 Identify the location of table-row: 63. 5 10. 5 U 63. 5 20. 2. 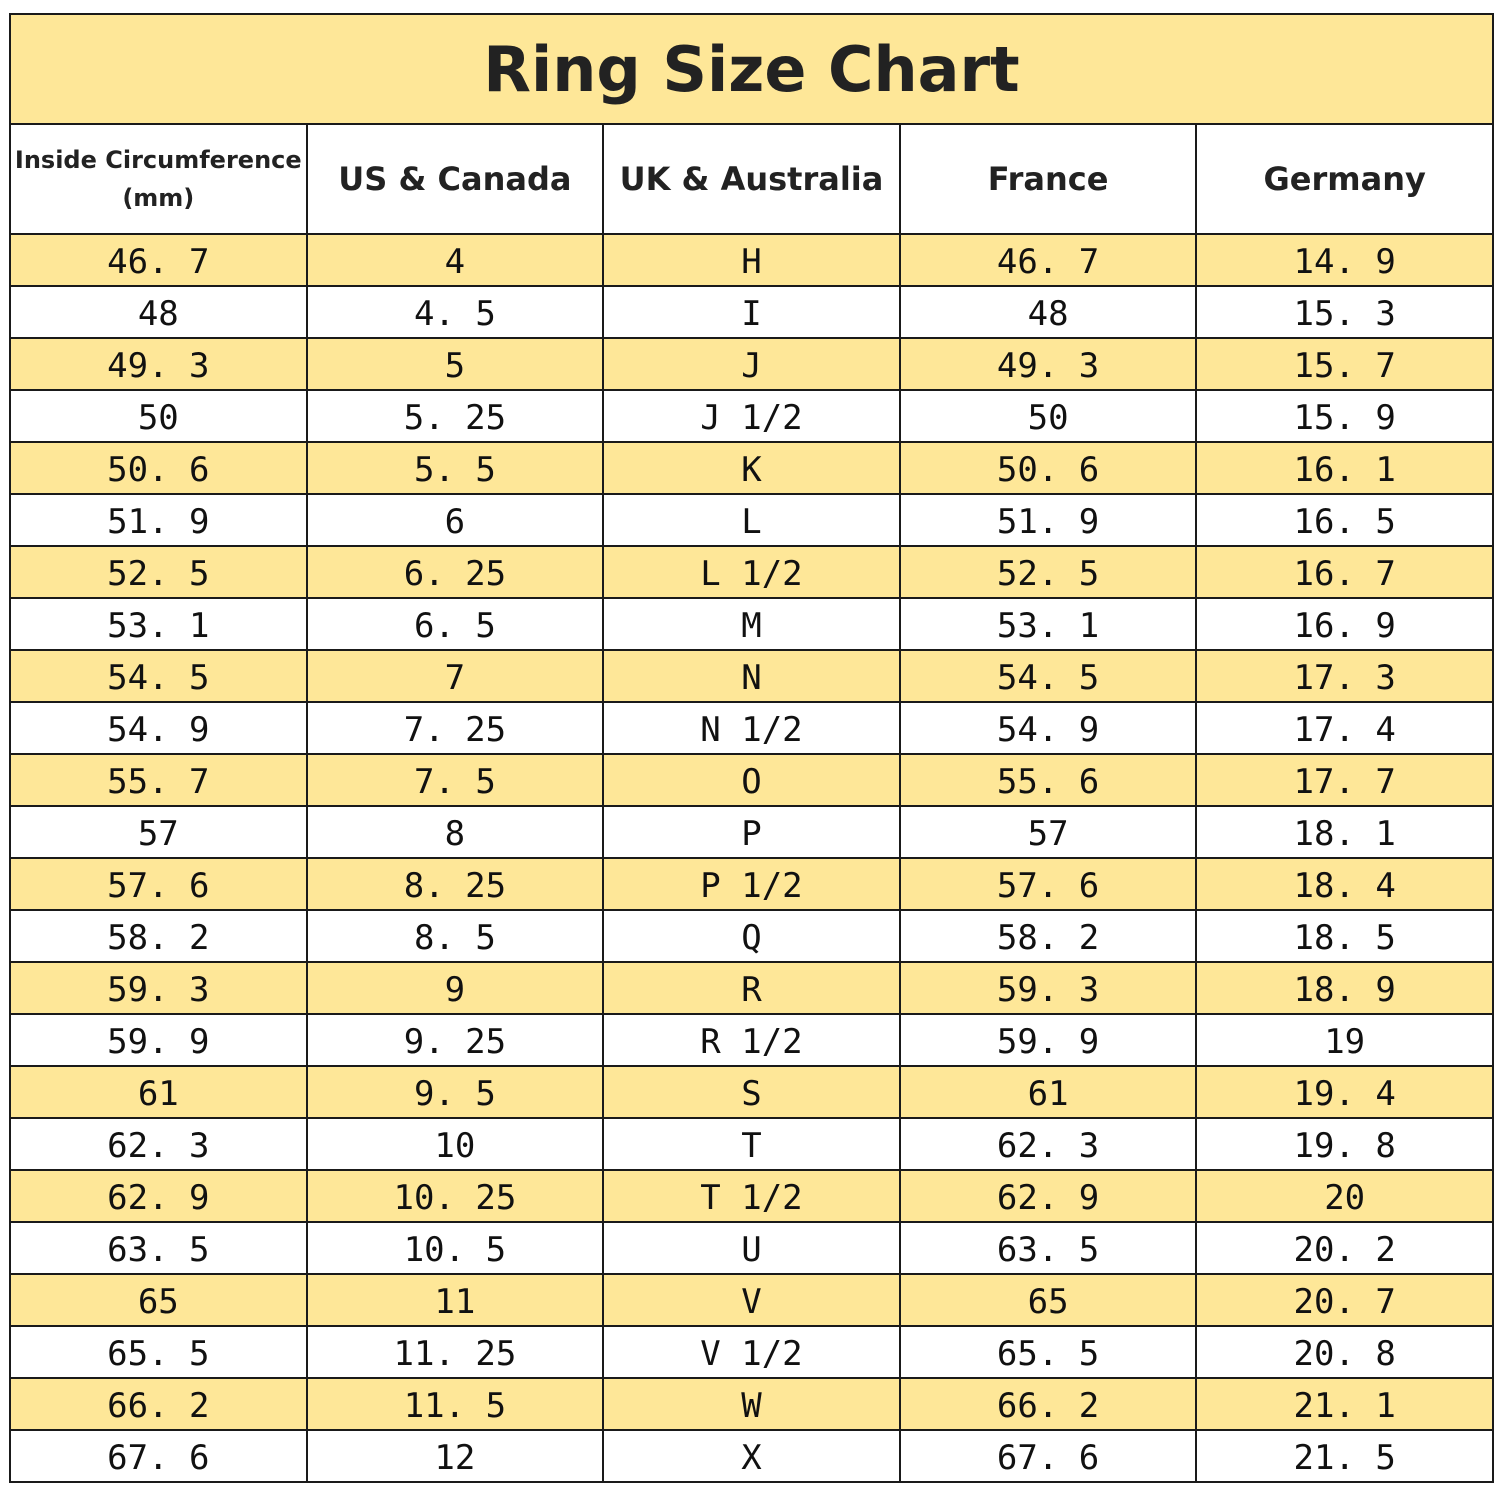
(751, 1248).